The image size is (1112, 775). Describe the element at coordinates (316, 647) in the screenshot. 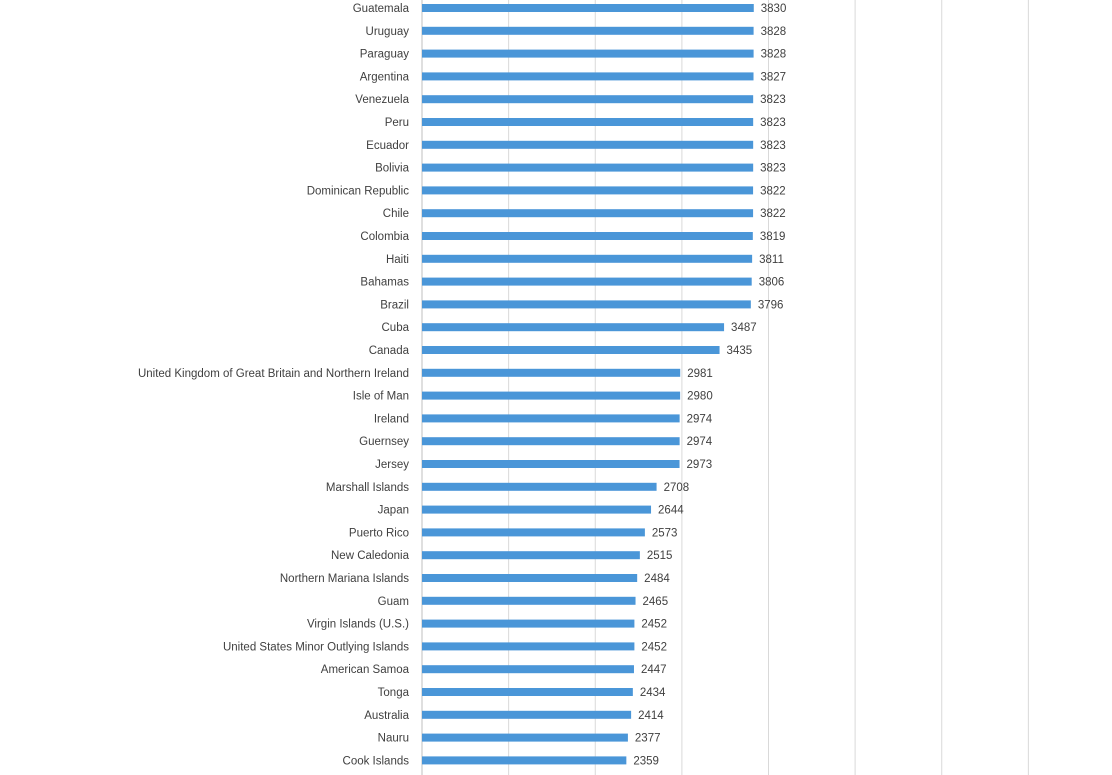

I see `category-label: United States Minor Outlying Islands` at that location.